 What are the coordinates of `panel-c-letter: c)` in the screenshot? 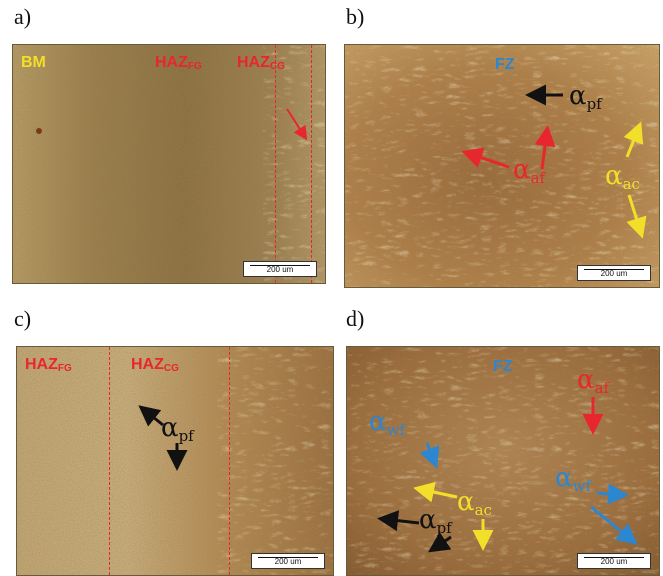 It's located at (23, 318).